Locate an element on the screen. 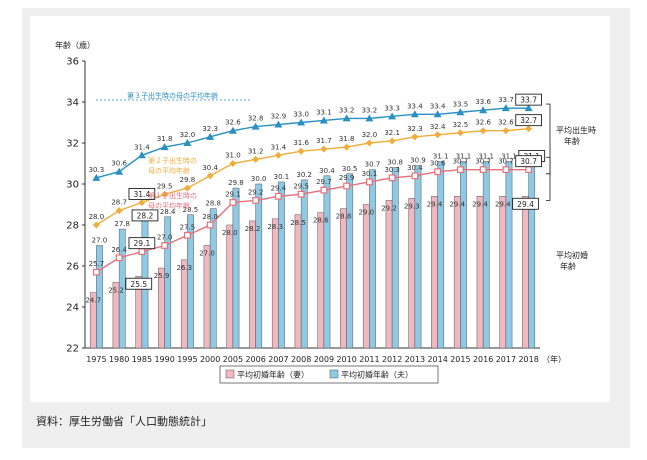  label-first: 29.5 is located at coordinates (301, 186).